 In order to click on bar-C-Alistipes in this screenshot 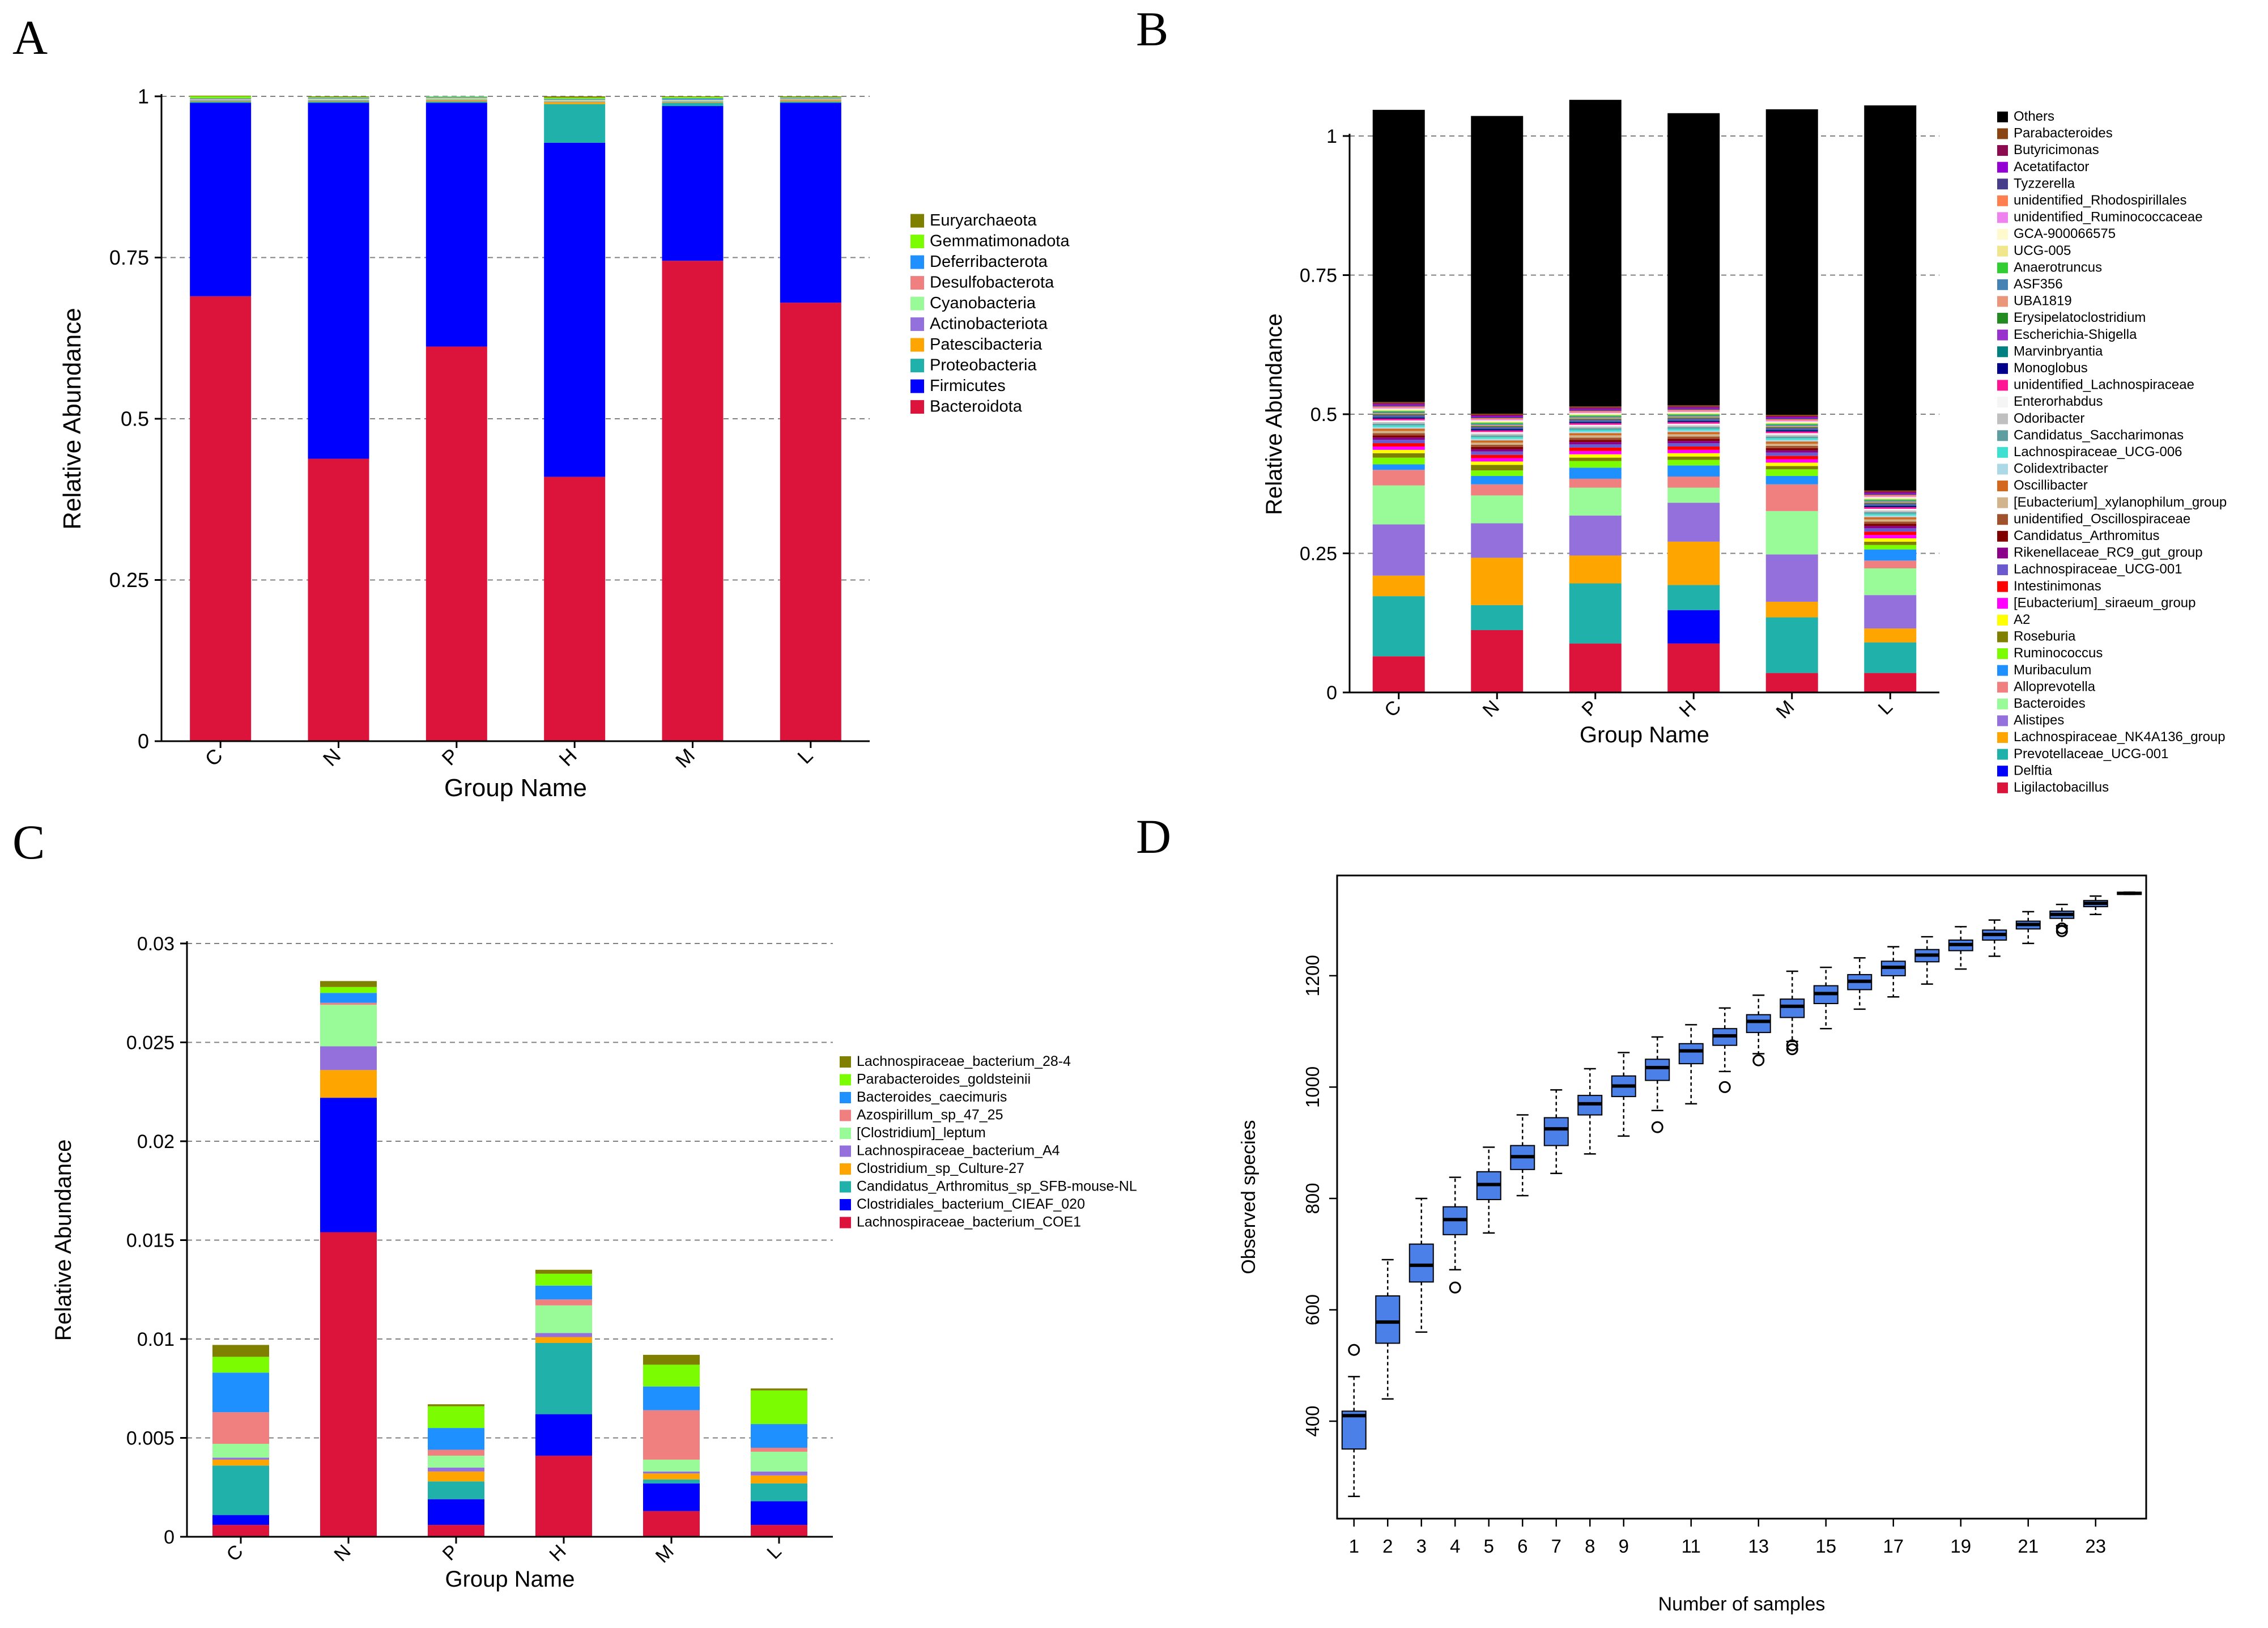, I will do `click(1398, 550)`.